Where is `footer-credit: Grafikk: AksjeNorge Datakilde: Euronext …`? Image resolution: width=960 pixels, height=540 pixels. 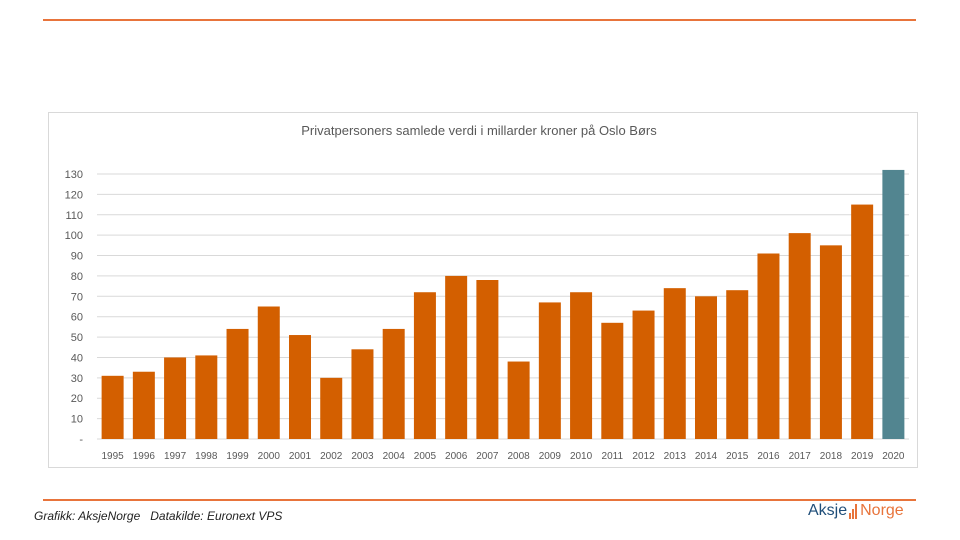 footer-credit: Grafikk: AksjeNorge Datakilde: Euronext … is located at coordinates (158, 516).